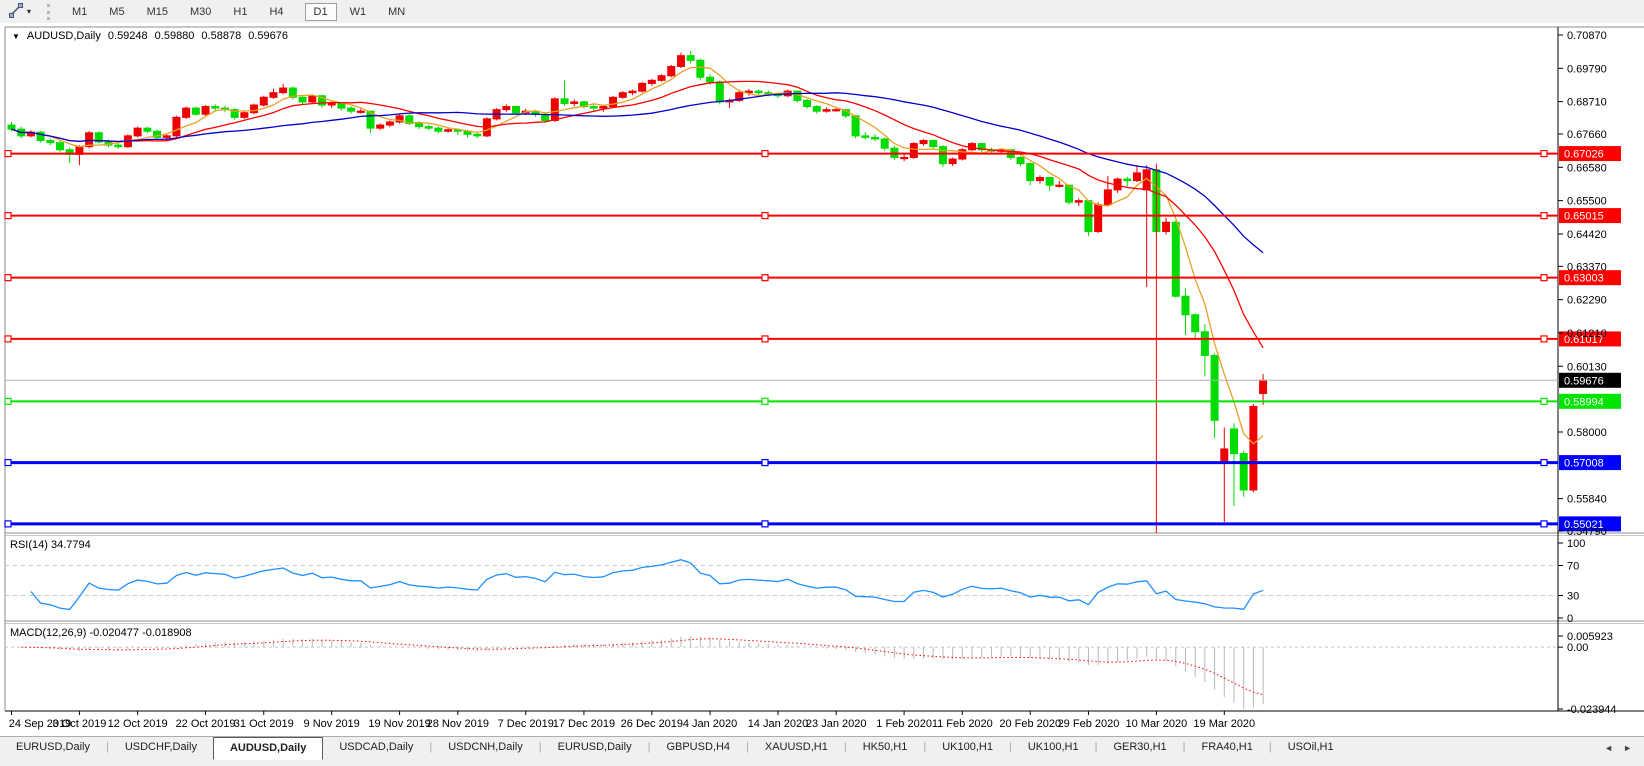  I want to click on tab-scroll-left-icon: ◄, so click(1609, 748).